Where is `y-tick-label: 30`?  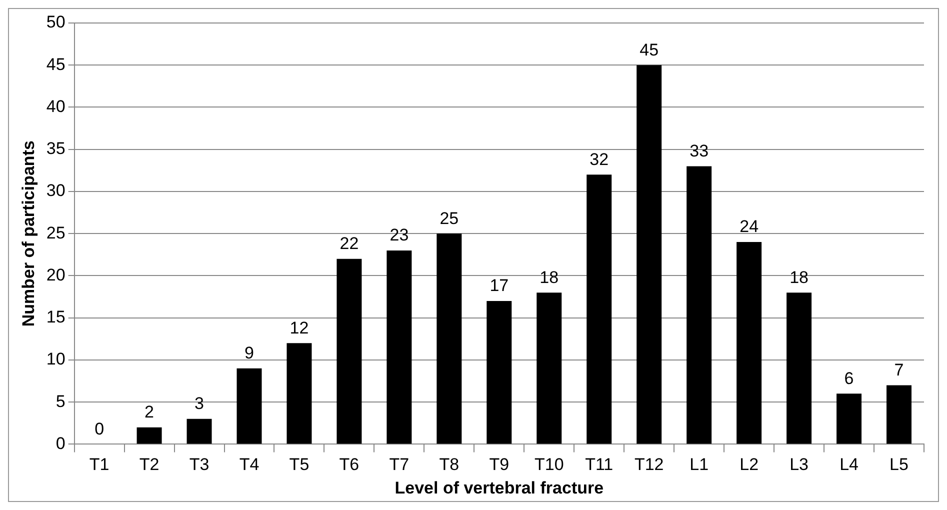 y-tick-label: 30 is located at coordinates (56, 190).